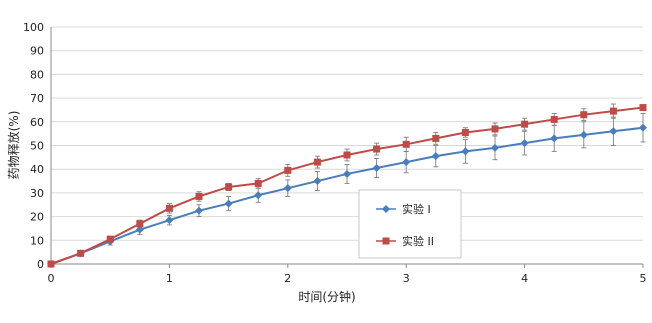 This screenshot has width=652, height=323. What do you see at coordinates (416, 209) in the screenshot?
I see `legend-label-series-1: 实验 I` at bounding box center [416, 209].